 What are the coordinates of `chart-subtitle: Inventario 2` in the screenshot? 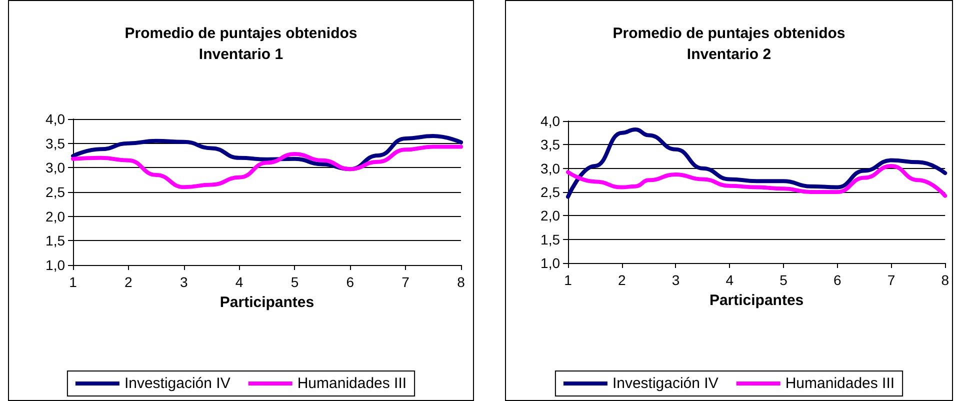 It's located at (729, 54).